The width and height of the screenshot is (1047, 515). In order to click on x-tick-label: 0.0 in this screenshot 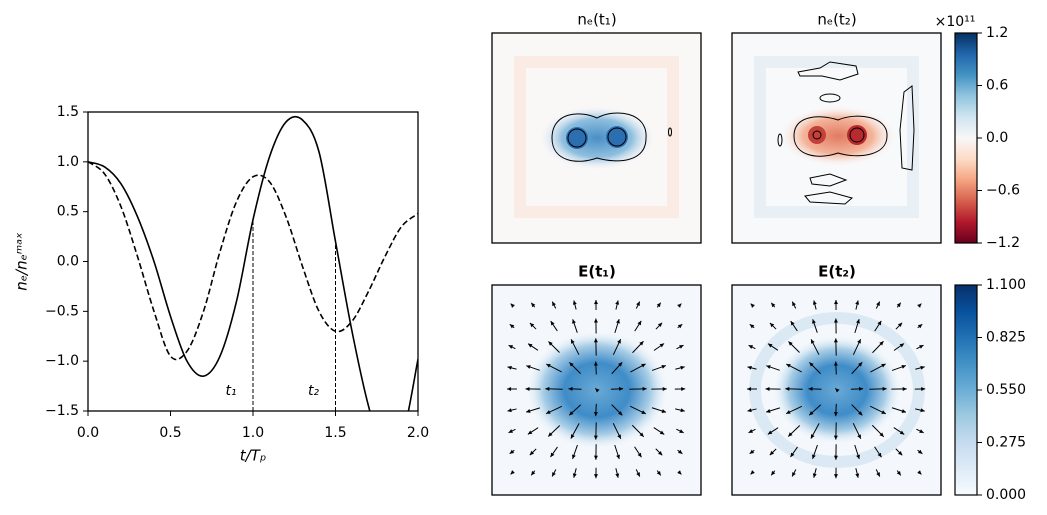, I will do `click(88, 433)`.